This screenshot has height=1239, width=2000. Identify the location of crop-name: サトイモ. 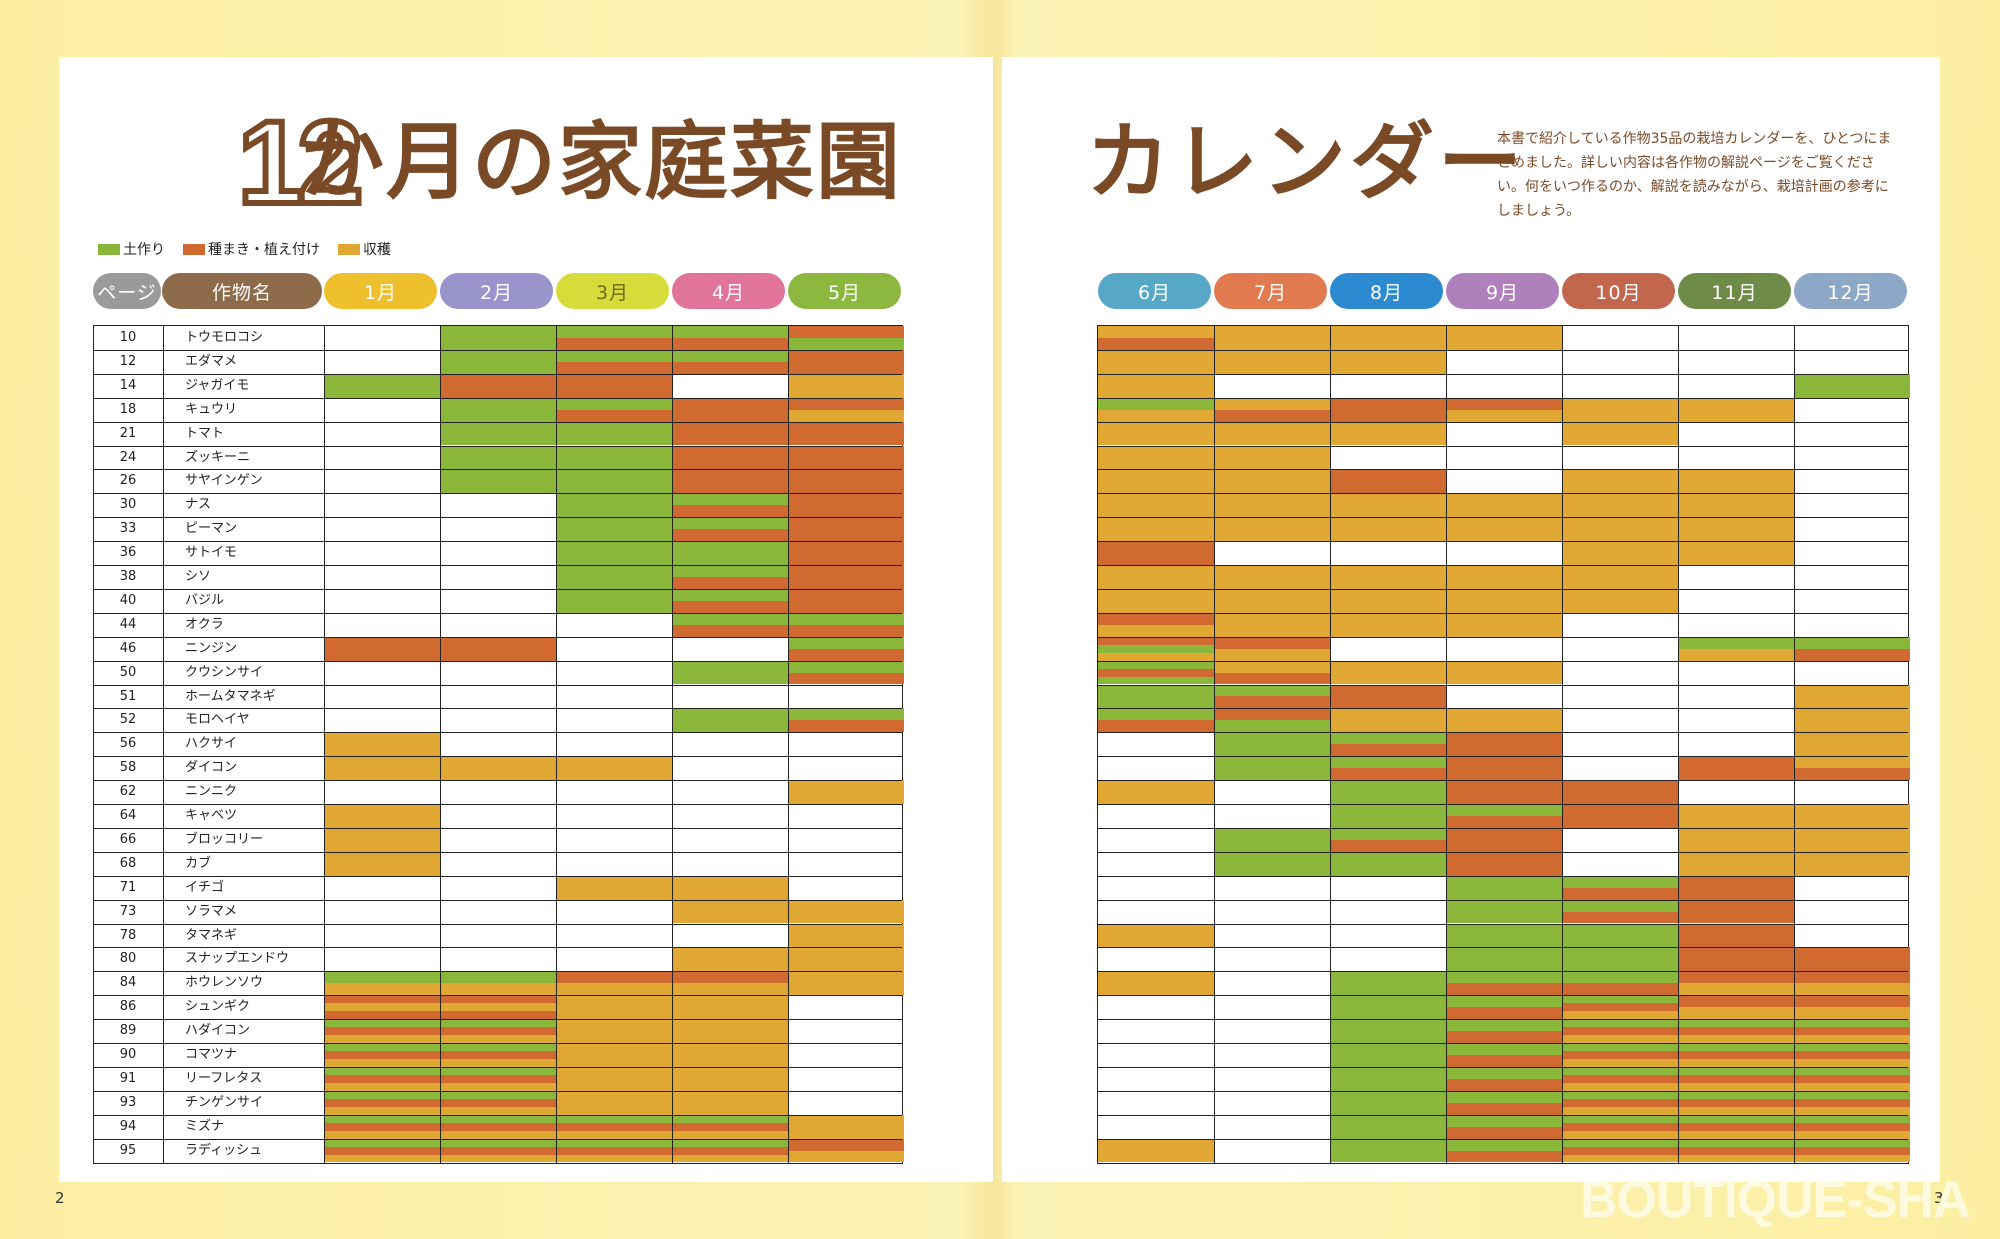
(211, 553).